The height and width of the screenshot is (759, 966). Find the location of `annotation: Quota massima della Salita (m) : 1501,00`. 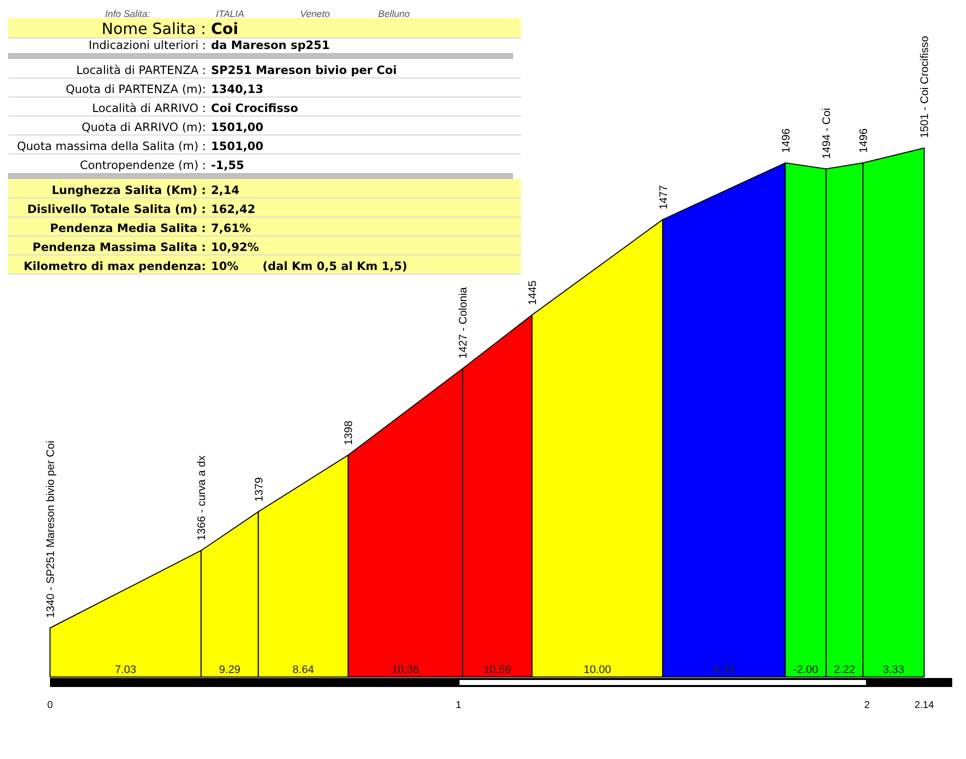

annotation: Quota massima della Salita (m) : 1501,00 is located at coordinates (140, 146).